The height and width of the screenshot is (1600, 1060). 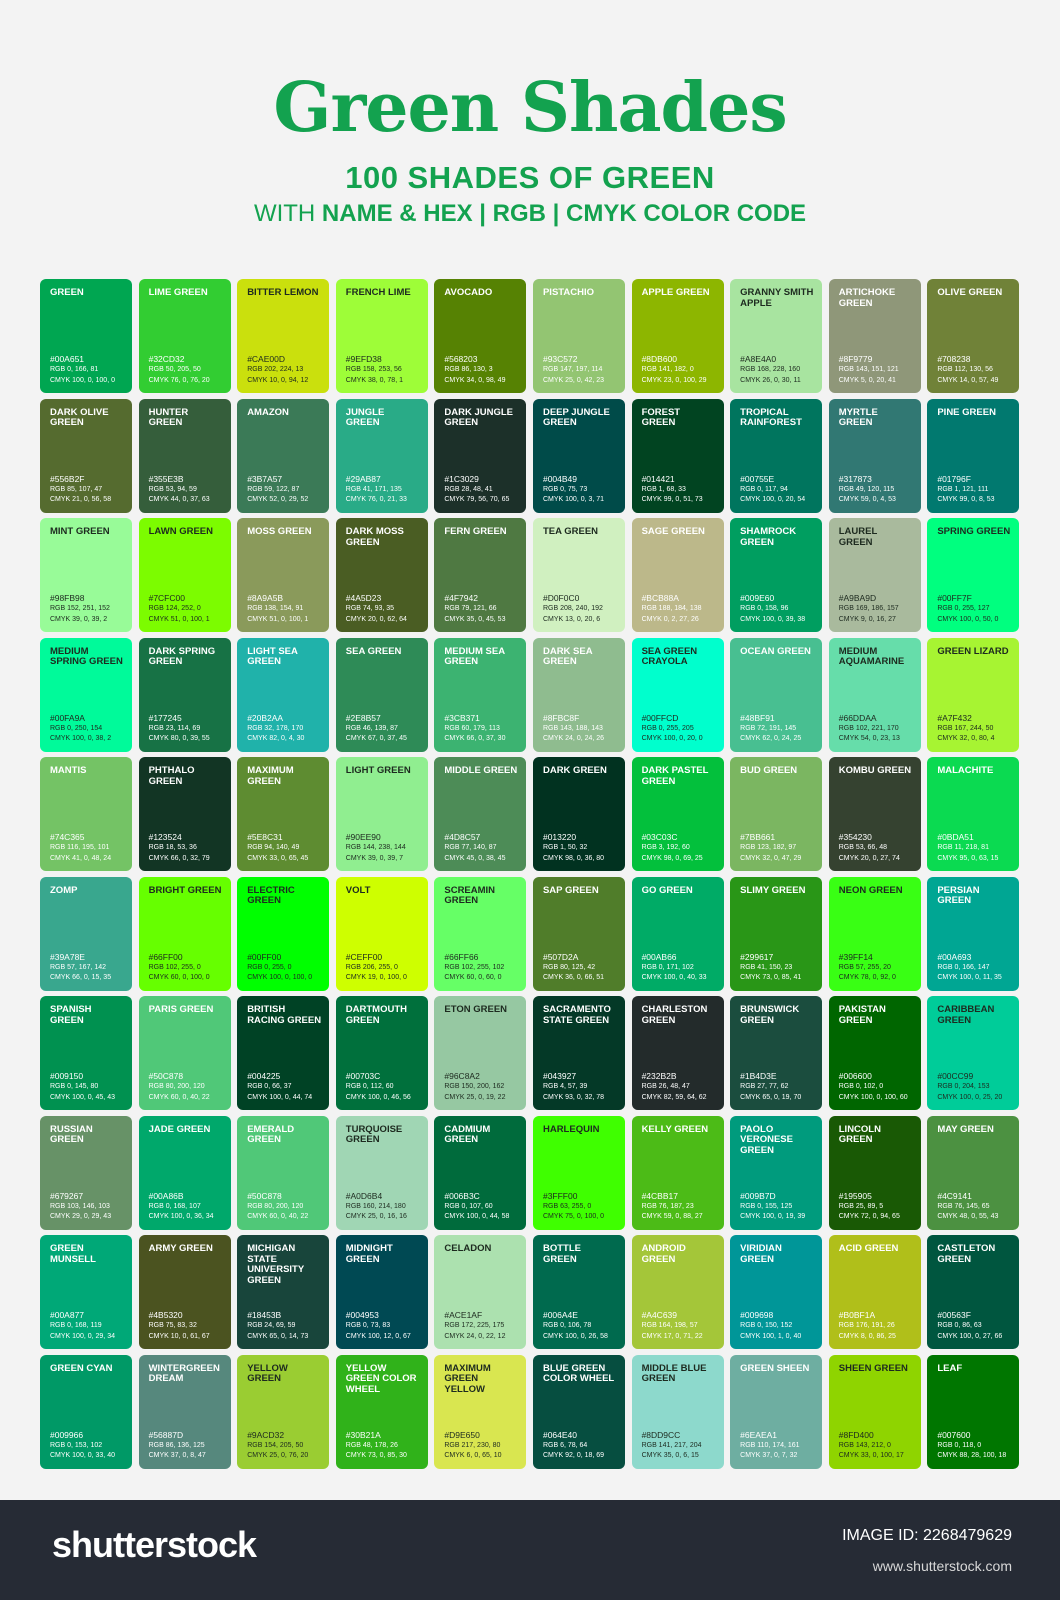 I want to click on swatch-cmyk: CMYK 100, 0, 20, 54, so click(x=773, y=499).